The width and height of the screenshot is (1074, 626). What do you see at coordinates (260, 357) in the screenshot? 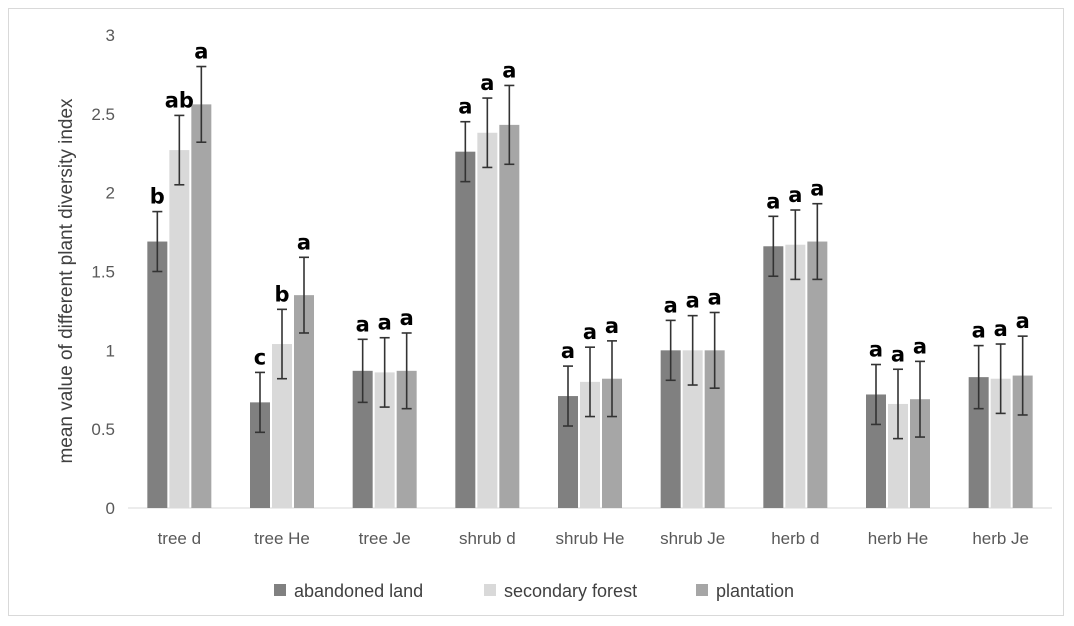
I see `significance-letter: c` at bounding box center [260, 357].